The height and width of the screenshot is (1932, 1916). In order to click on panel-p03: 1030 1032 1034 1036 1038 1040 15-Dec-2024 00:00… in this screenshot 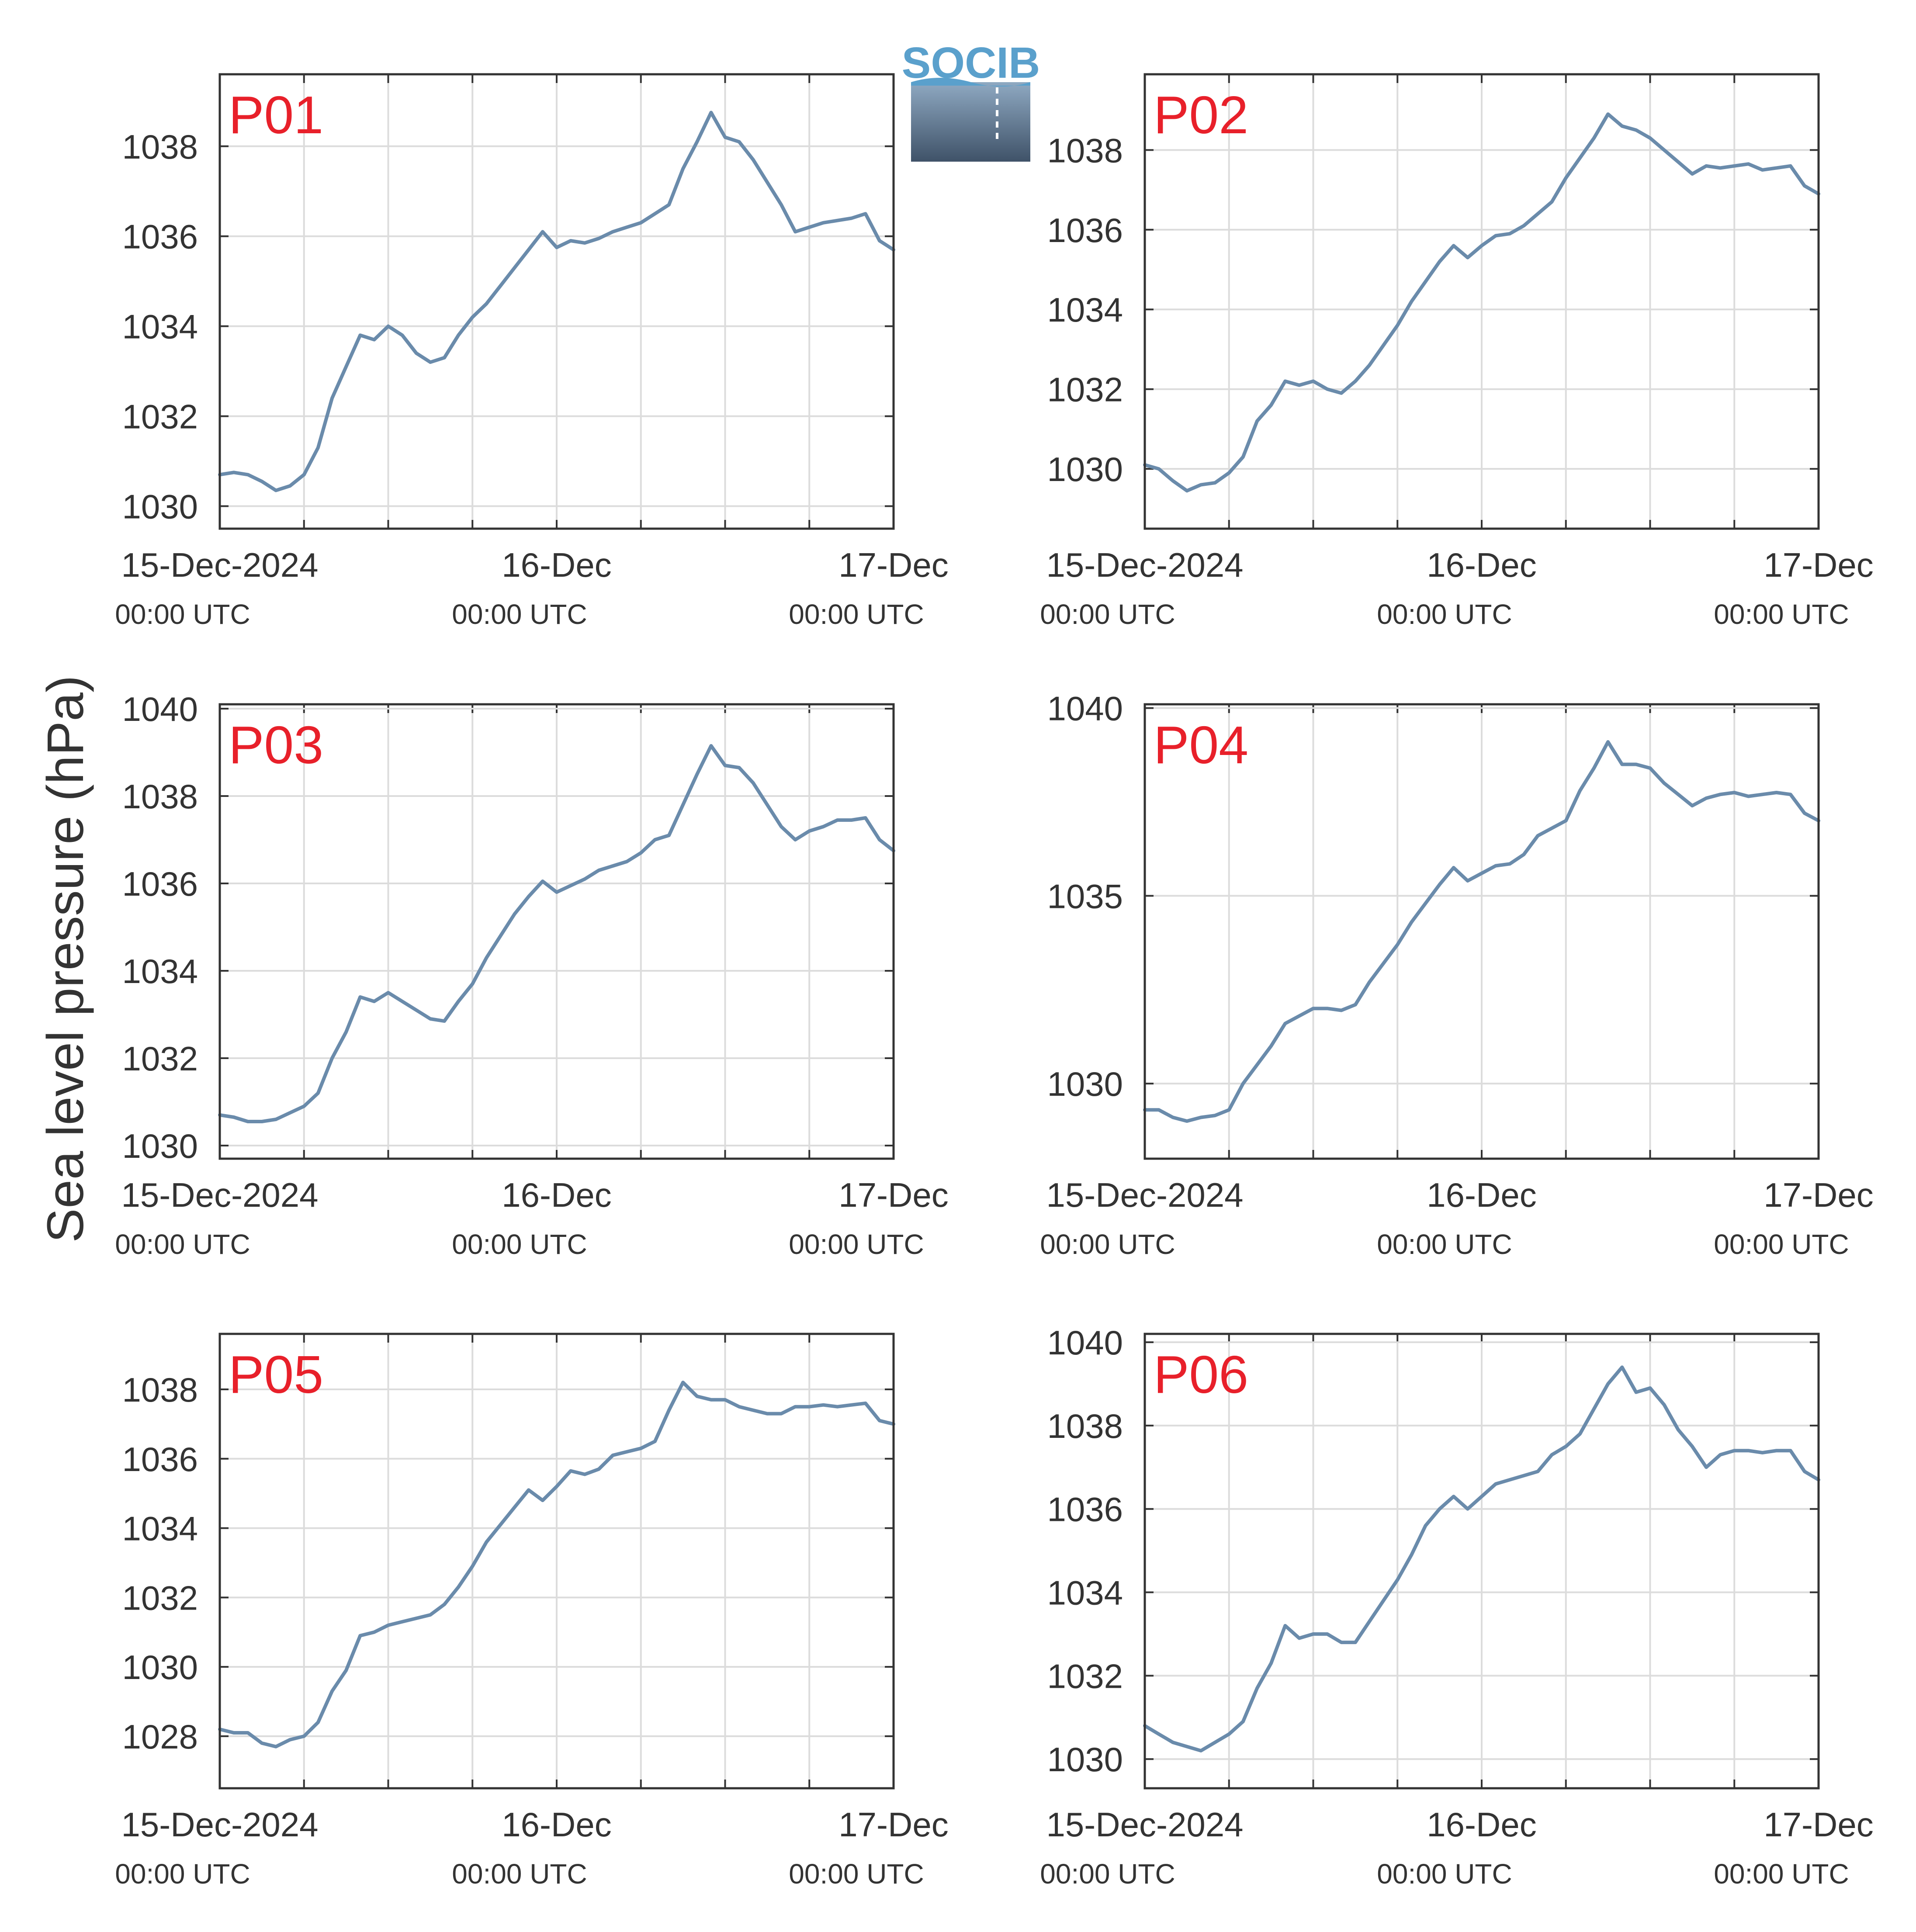, I will do `click(531, 975)`.